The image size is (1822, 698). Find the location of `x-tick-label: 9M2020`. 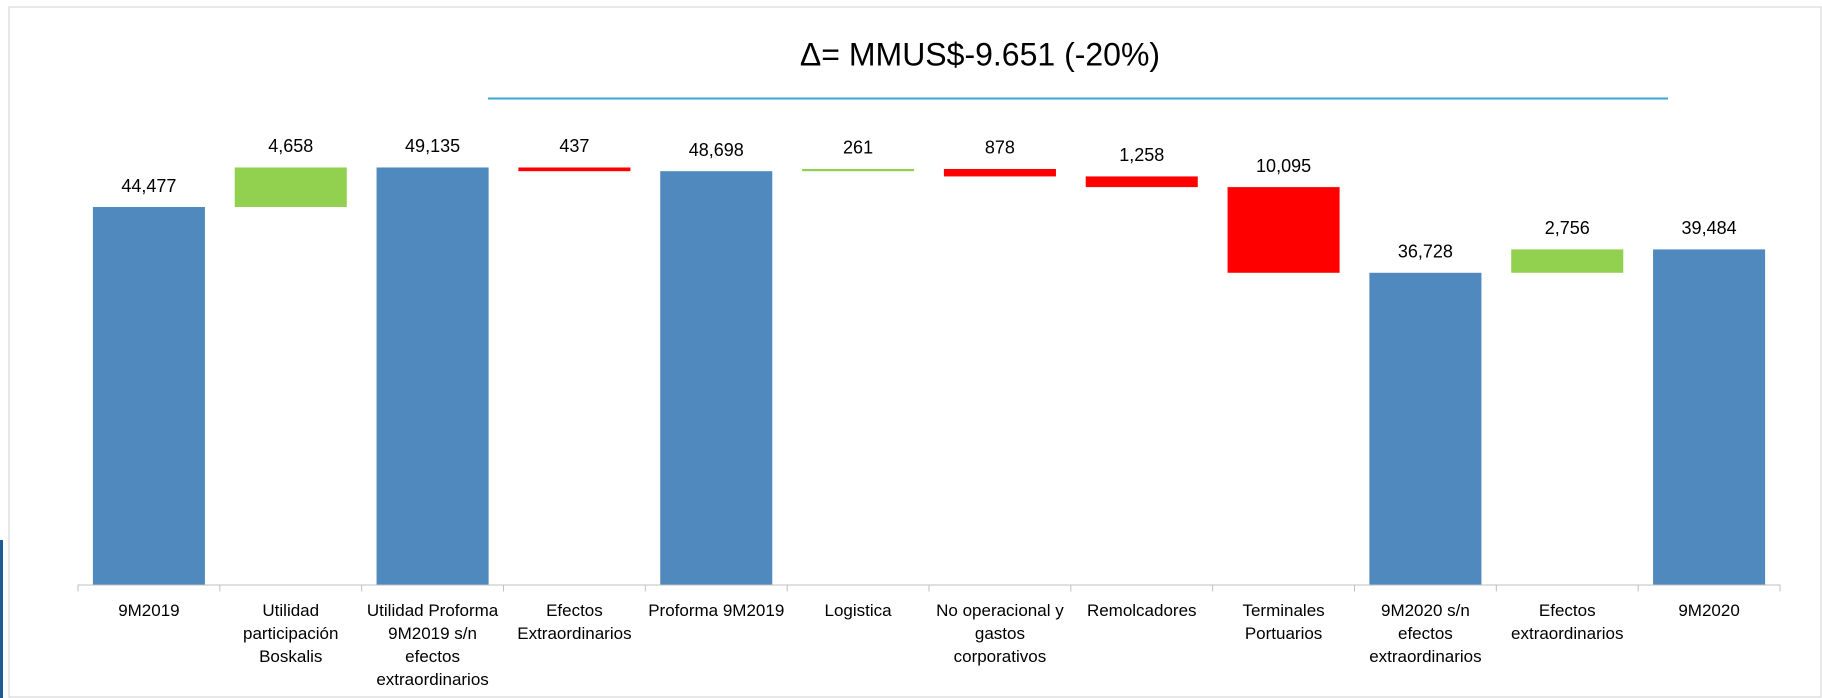

x-tick-label: 9M2020 is located at coordinates (1709, 610).